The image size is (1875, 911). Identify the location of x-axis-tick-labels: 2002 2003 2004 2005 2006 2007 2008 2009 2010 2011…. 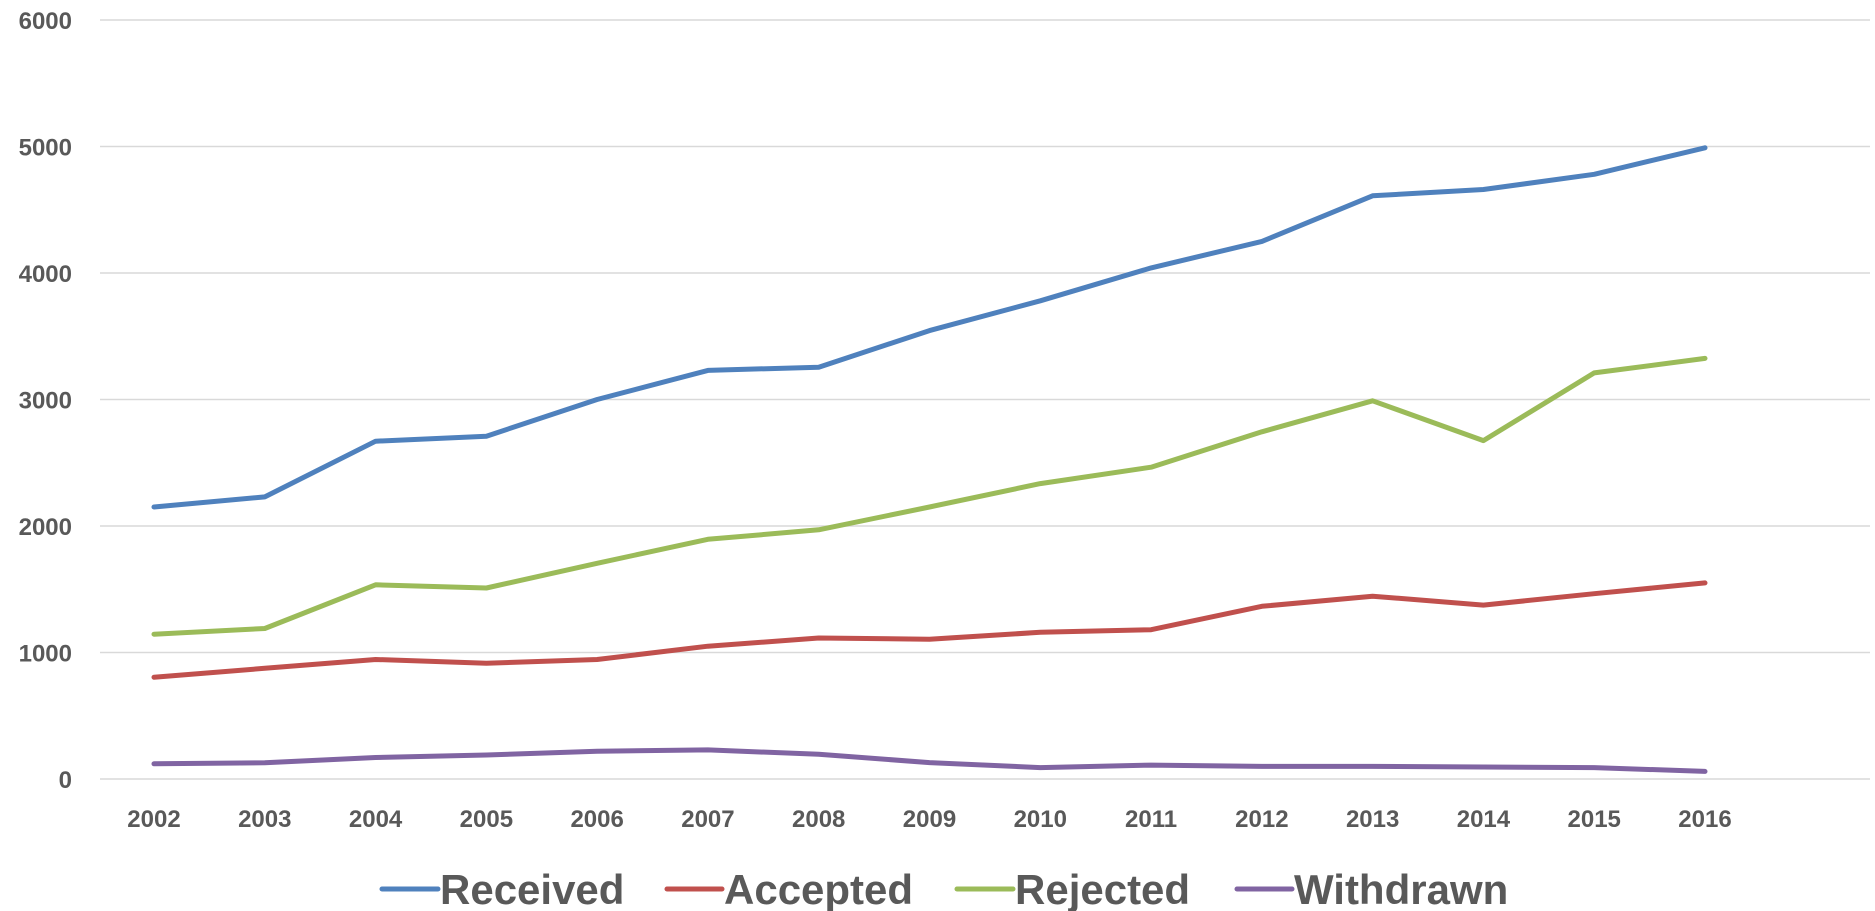
(929, 819).